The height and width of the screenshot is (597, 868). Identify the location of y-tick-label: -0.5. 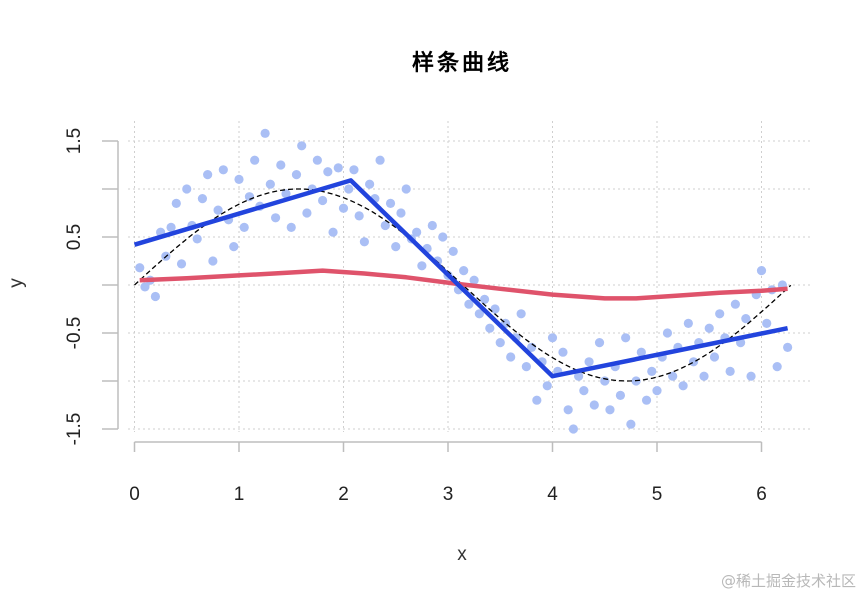
(74, 333).